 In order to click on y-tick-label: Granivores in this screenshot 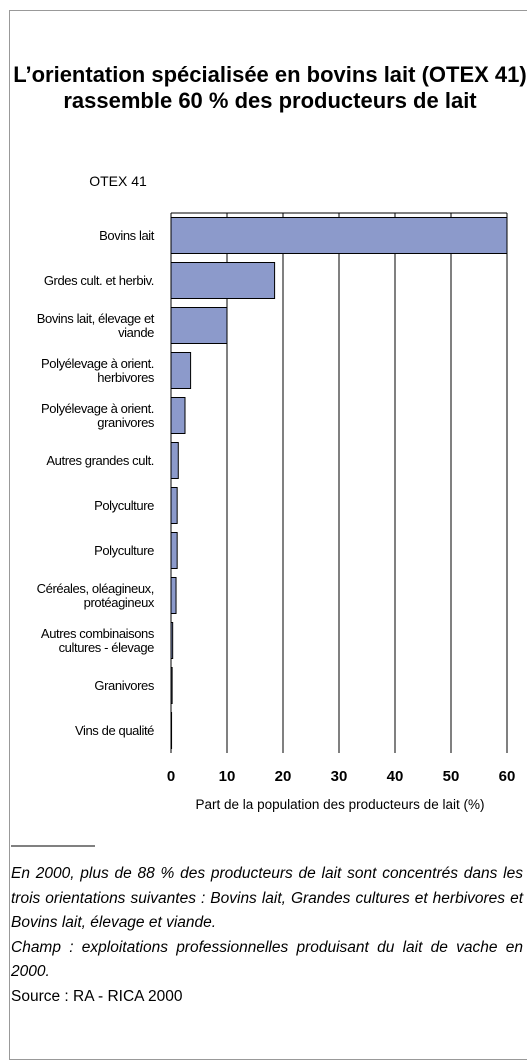, I will do `click(124, 685)`.